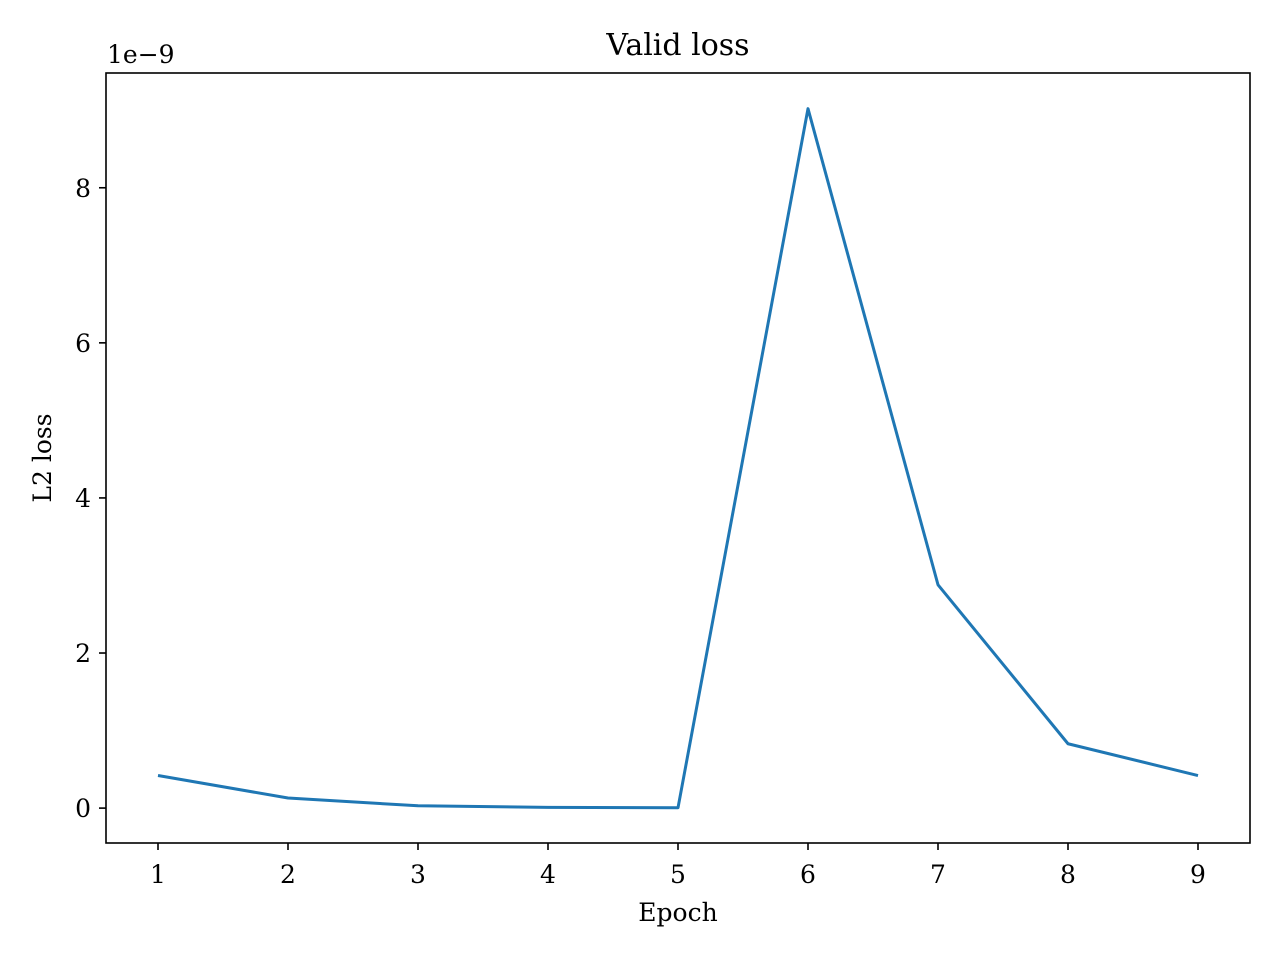 This screenshot has height=960, width=1280. What do you see at coordinates (83, 498) in the screenshot?
I see `y-tick-label: 4` at bounding box center [83, 498].